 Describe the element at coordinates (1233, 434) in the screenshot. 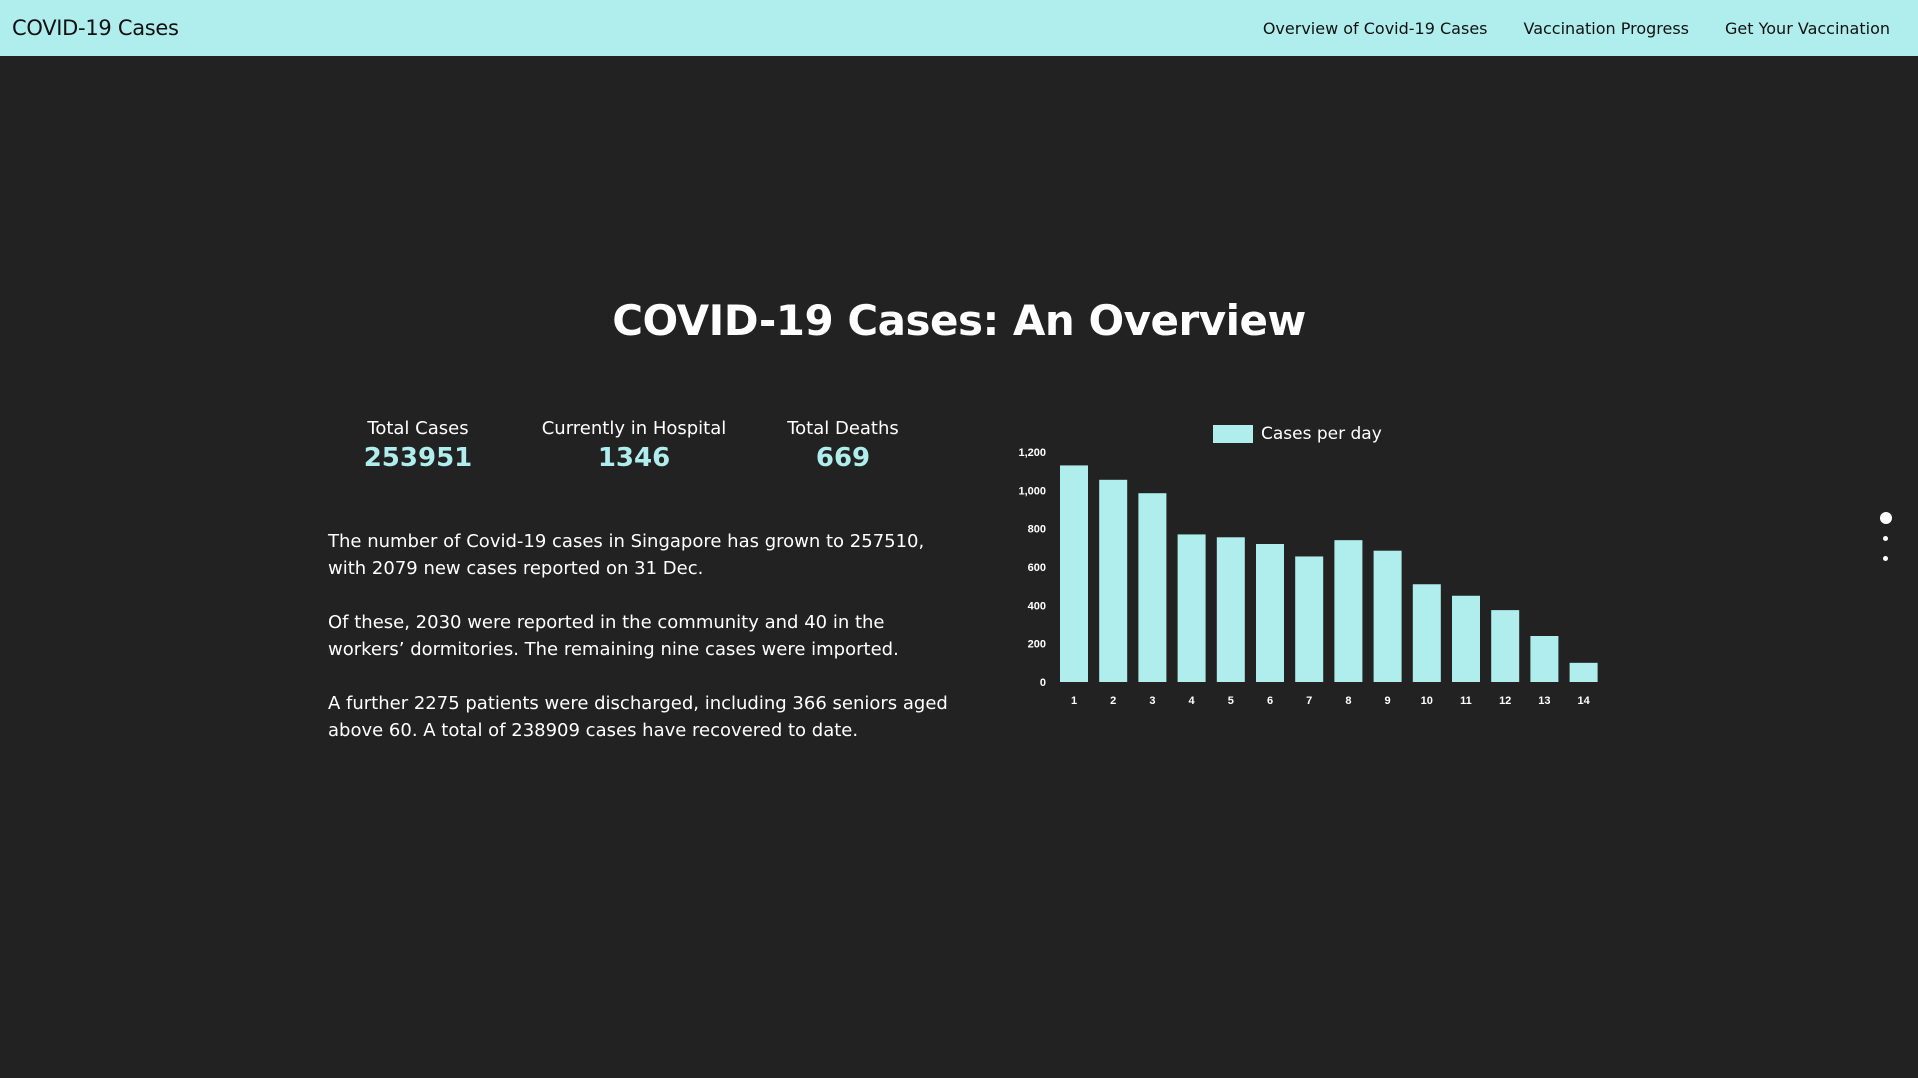

I see `legend-swatch` at that location.